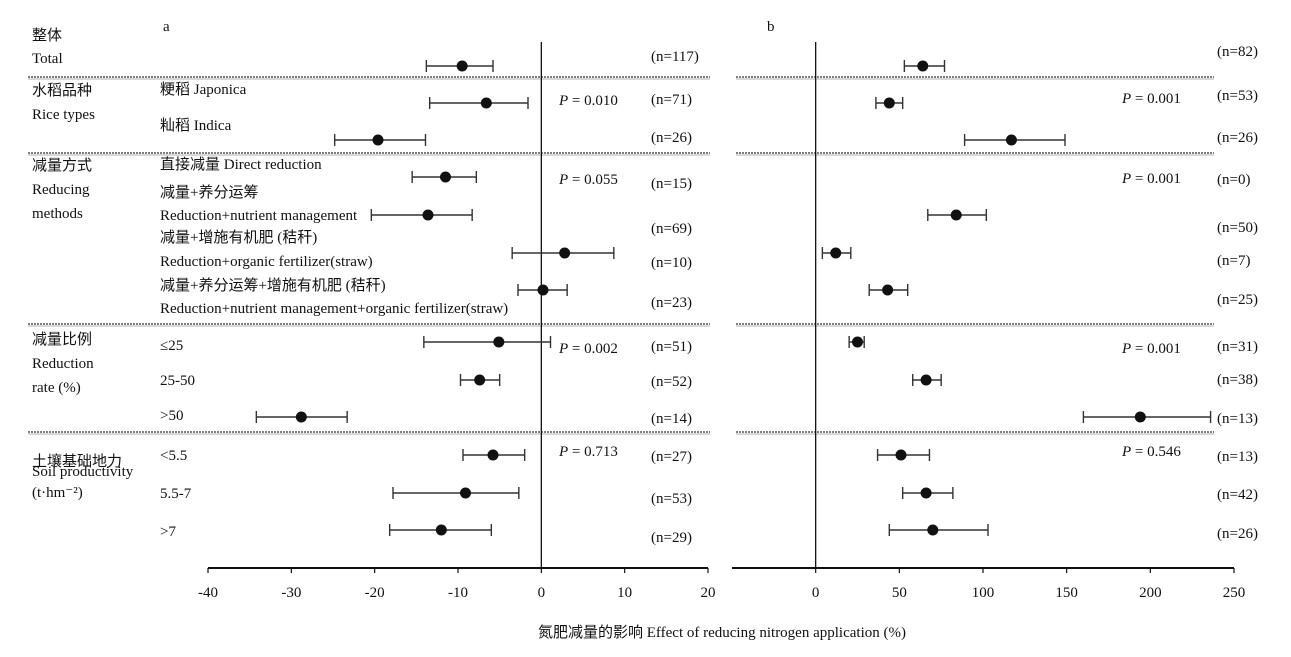 The image size is (1291, 657). Describe the element at coordinates (1233, 180) in the screenshot. I see `sample-size-label: (n=0)` at that location.